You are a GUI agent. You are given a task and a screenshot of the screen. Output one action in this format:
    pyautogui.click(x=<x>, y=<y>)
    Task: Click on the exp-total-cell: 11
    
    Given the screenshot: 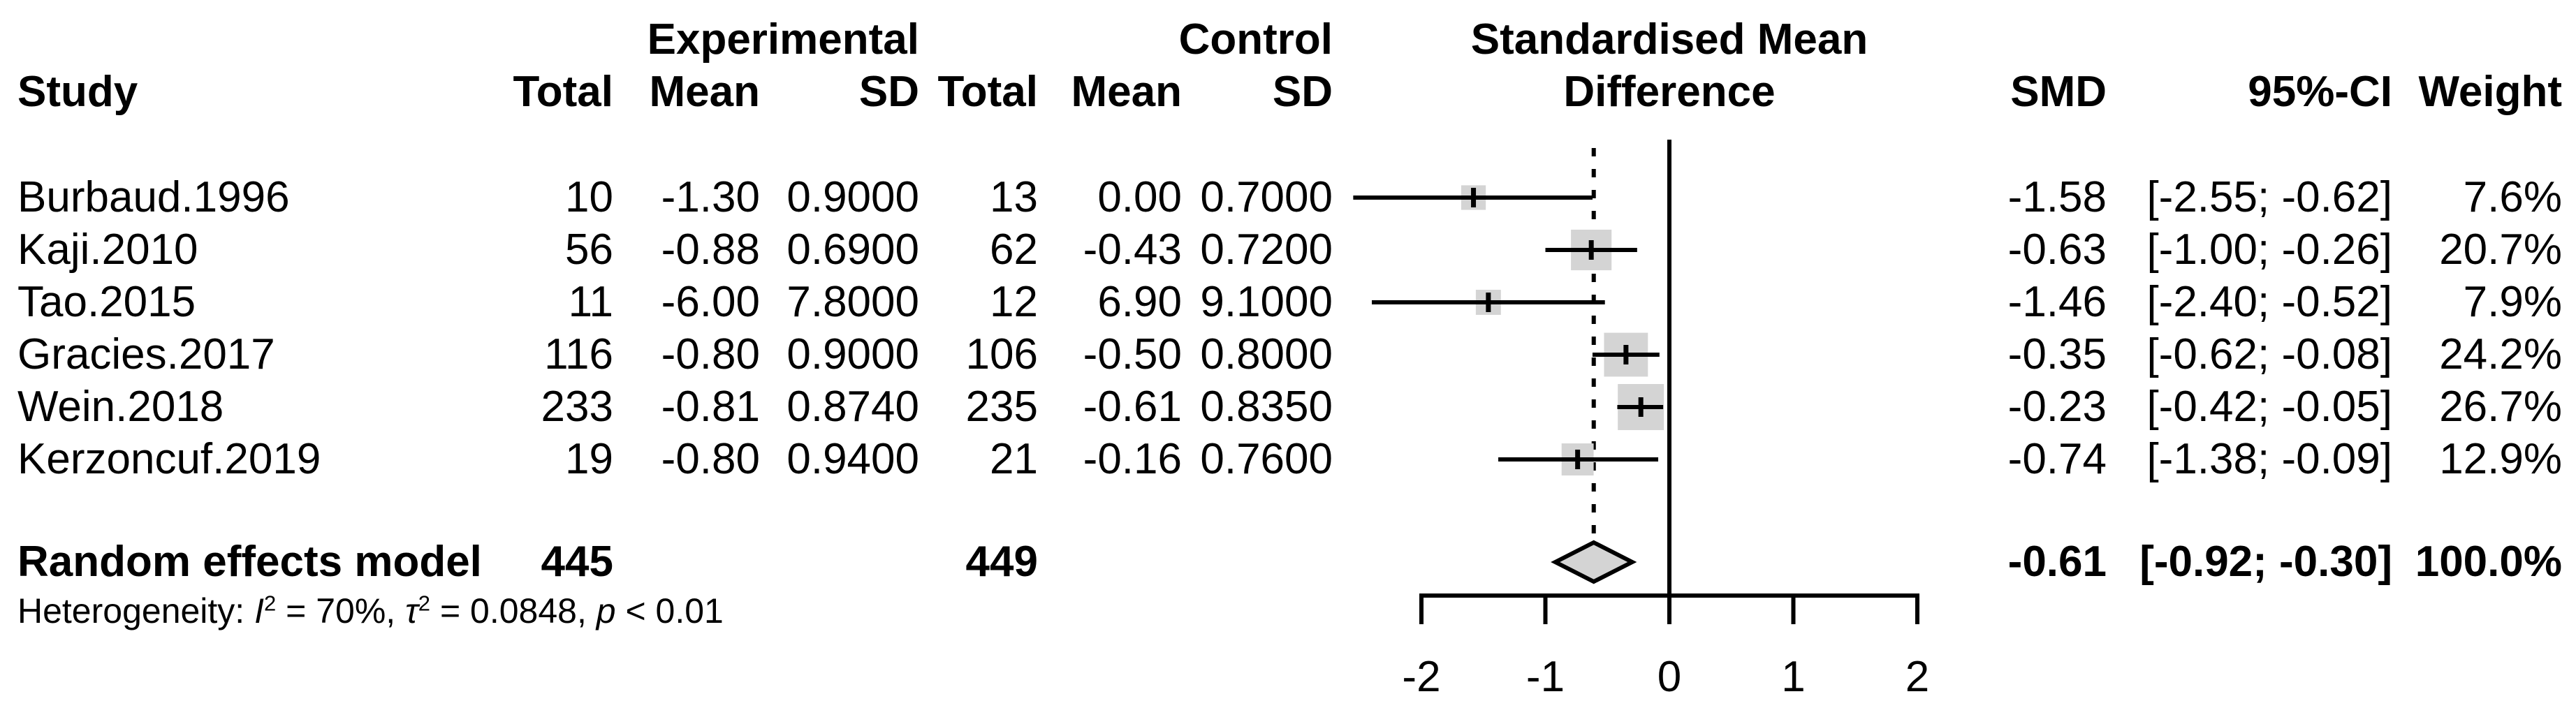 What is the action you would take?
    pyautogui.click(x=590, y=302)
    